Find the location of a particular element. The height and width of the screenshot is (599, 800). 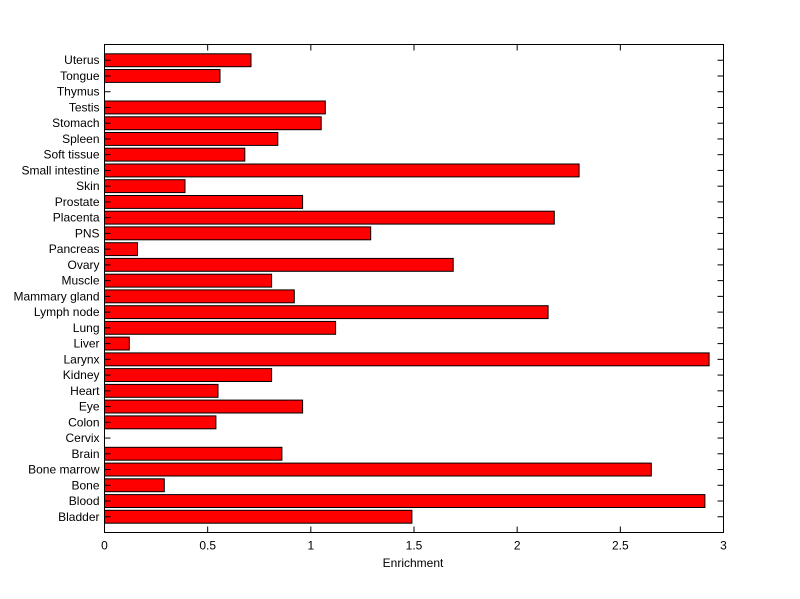

bar-heart is located at coordinates (161, 390).